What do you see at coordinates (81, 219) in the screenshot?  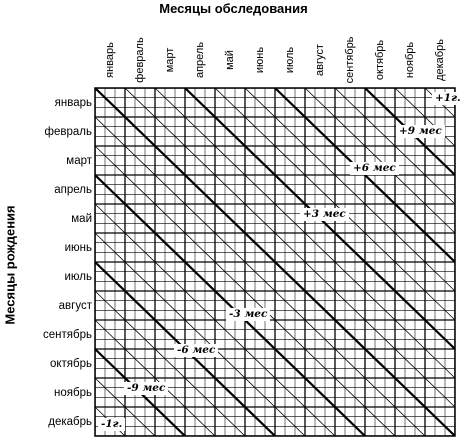 I see `row-label-may: май` at bounding box center [81, 219].